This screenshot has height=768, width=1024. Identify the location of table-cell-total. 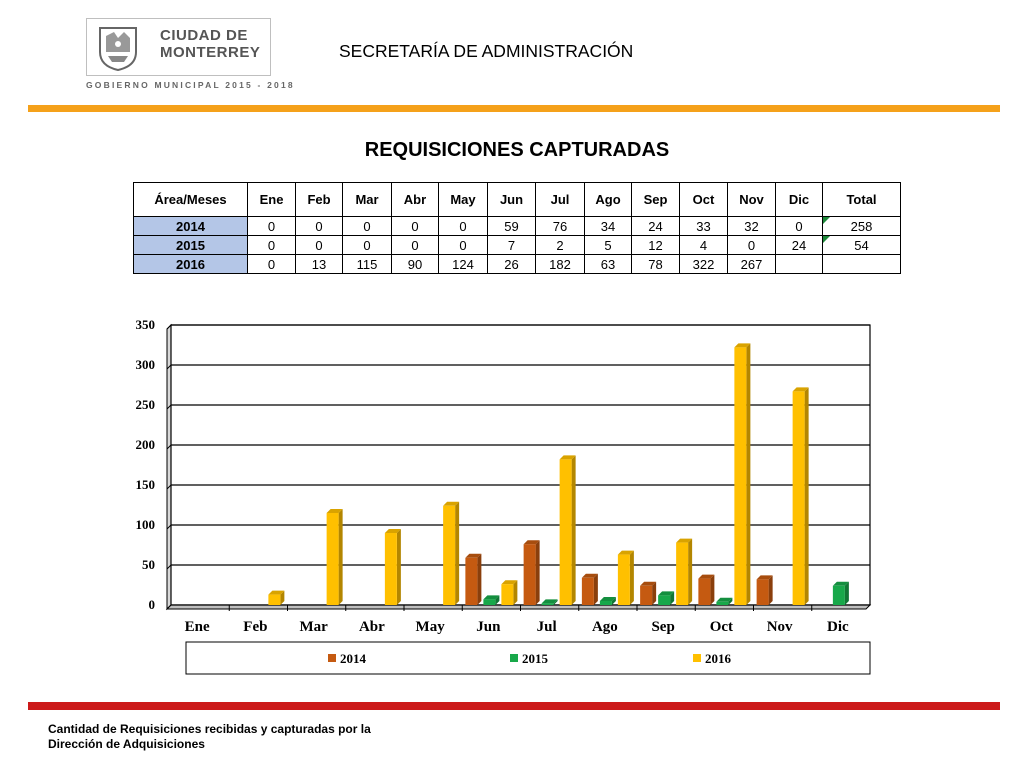
(861, 264).